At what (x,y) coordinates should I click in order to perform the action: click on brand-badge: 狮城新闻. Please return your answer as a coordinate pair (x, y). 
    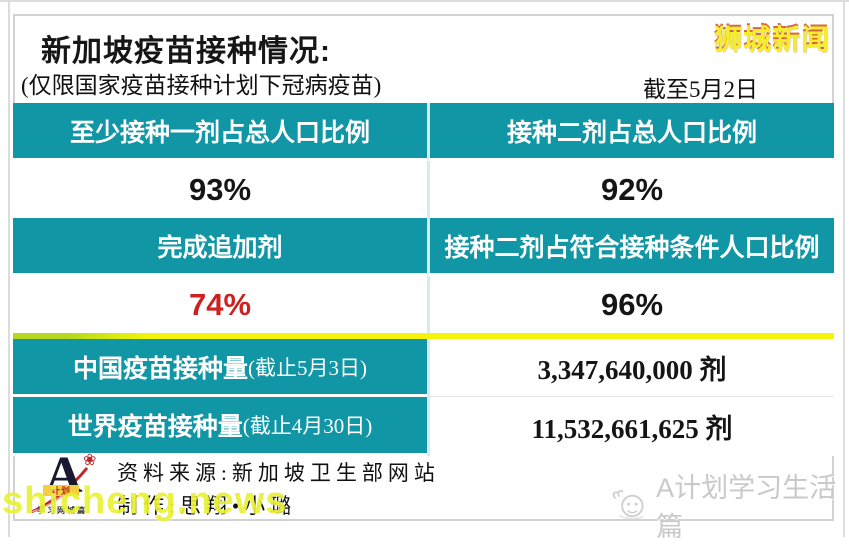
    Looking at the image, I should click on (771, 39).